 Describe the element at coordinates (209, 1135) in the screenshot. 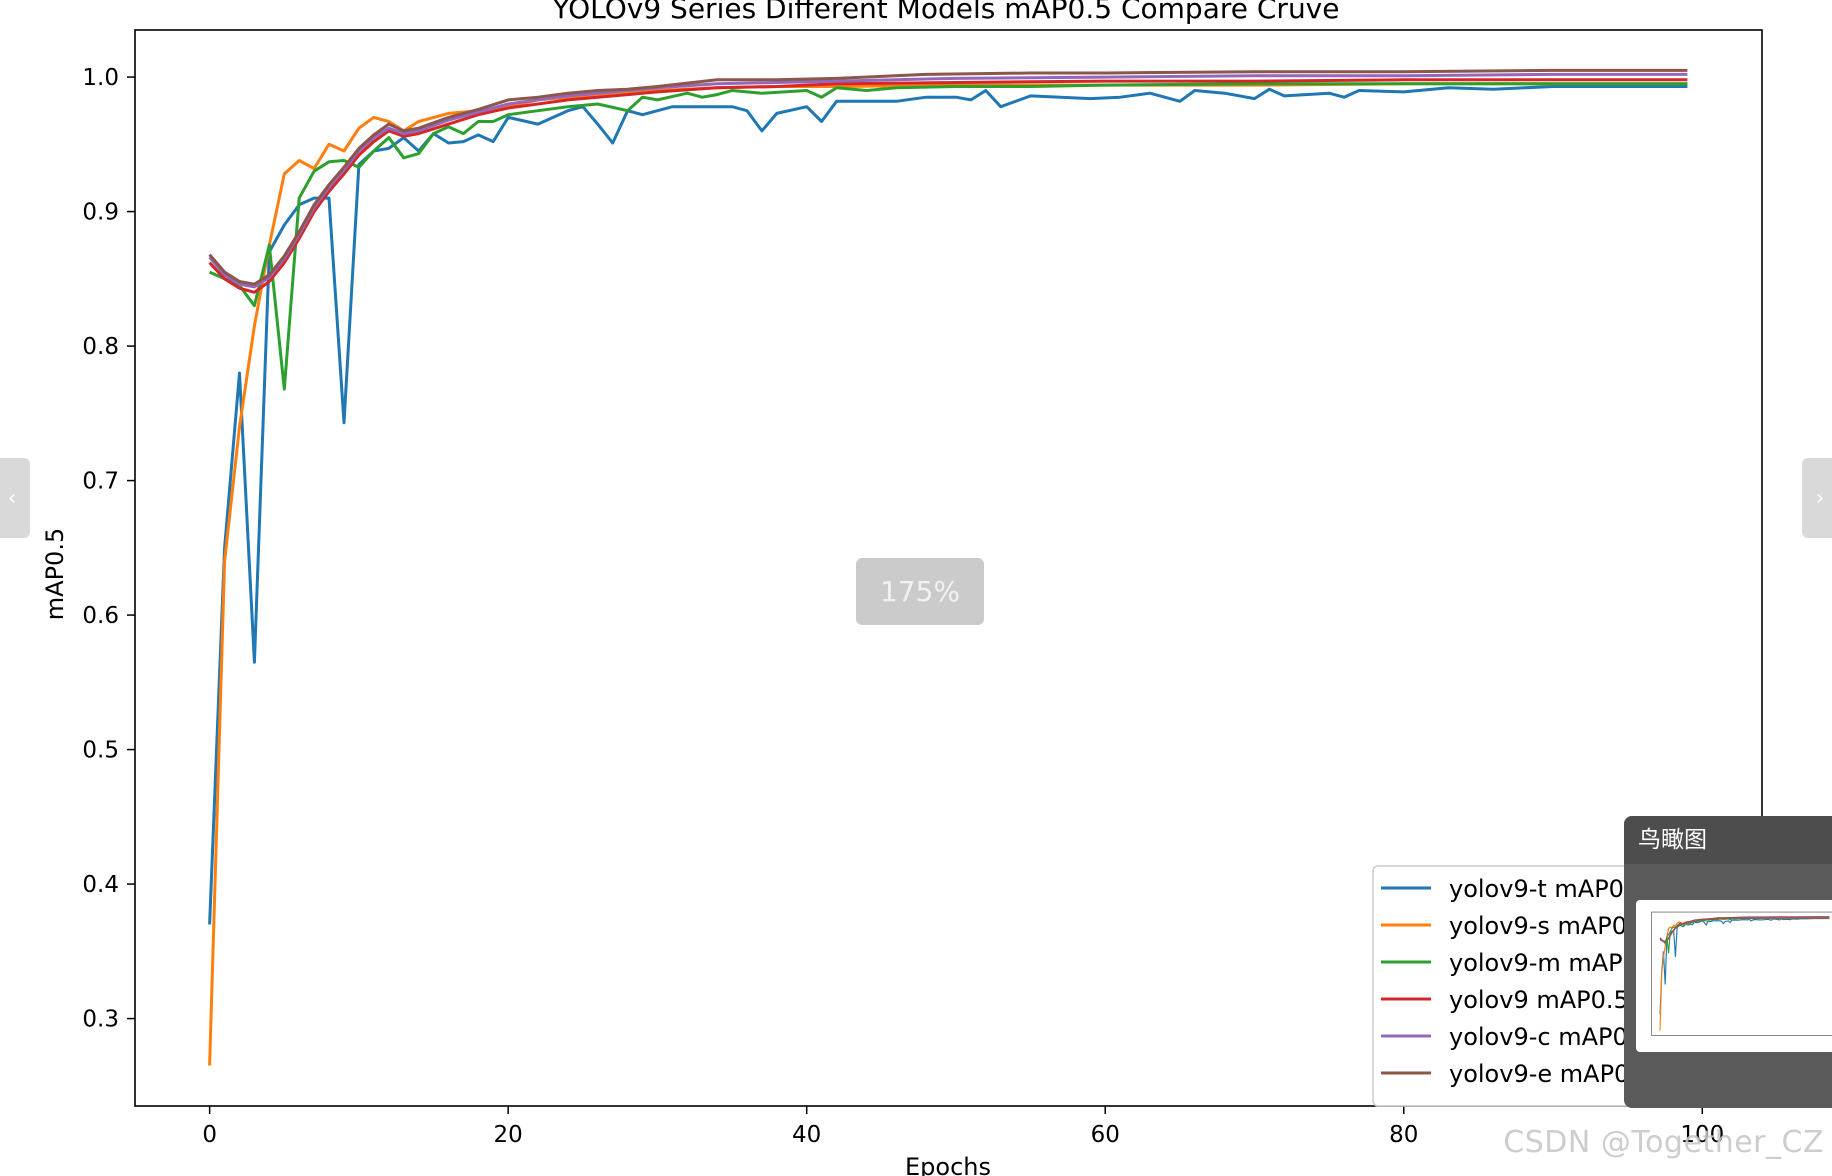

I see `x-tick-label: 0` at that location.